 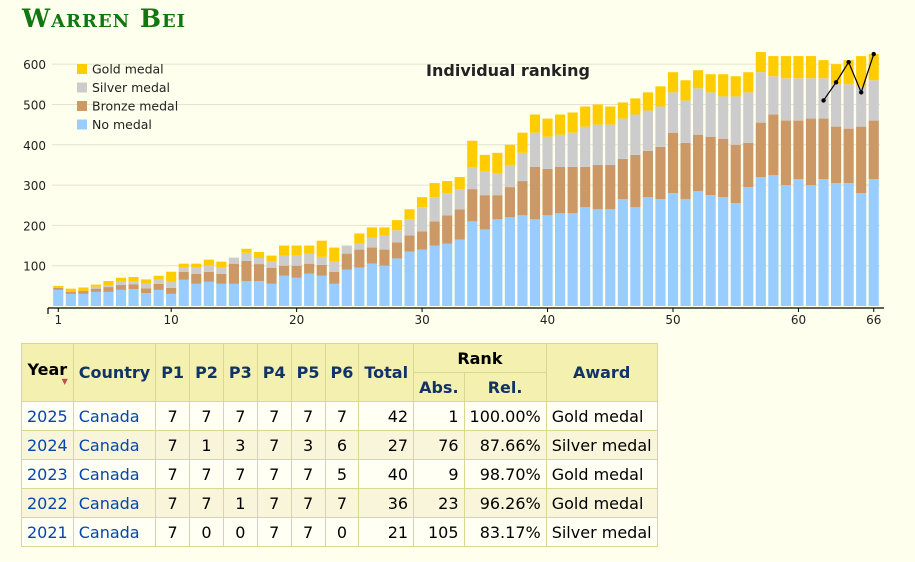 What do you see at coordinates (47, 532) in the screenshot?
I see `year-link: 2021` at bounding box center [47, 532].